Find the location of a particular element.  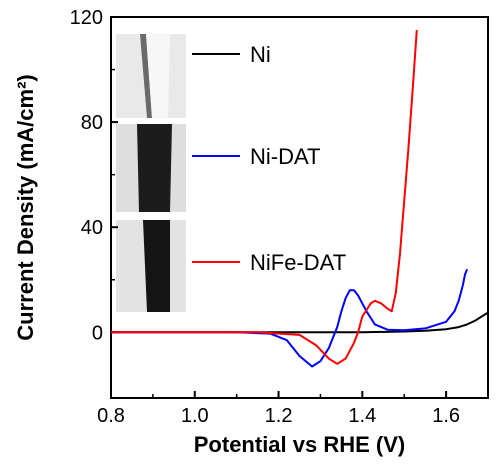

y-axis-title: Current Density (mA/cm²) is located at coordinates (25, 207).